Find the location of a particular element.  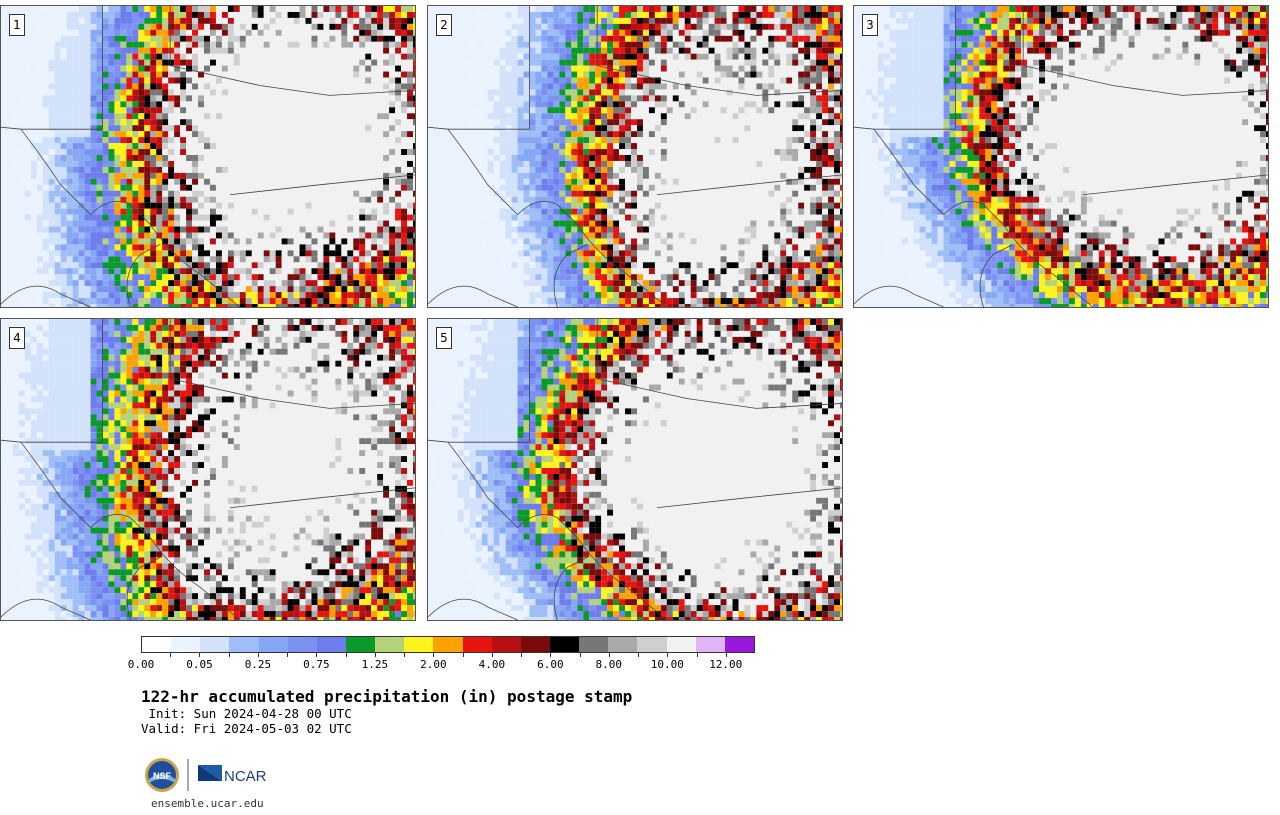

valid-time: Valid: Fri 2024-05-03 02 UTC is located at coordinates (246, 728).